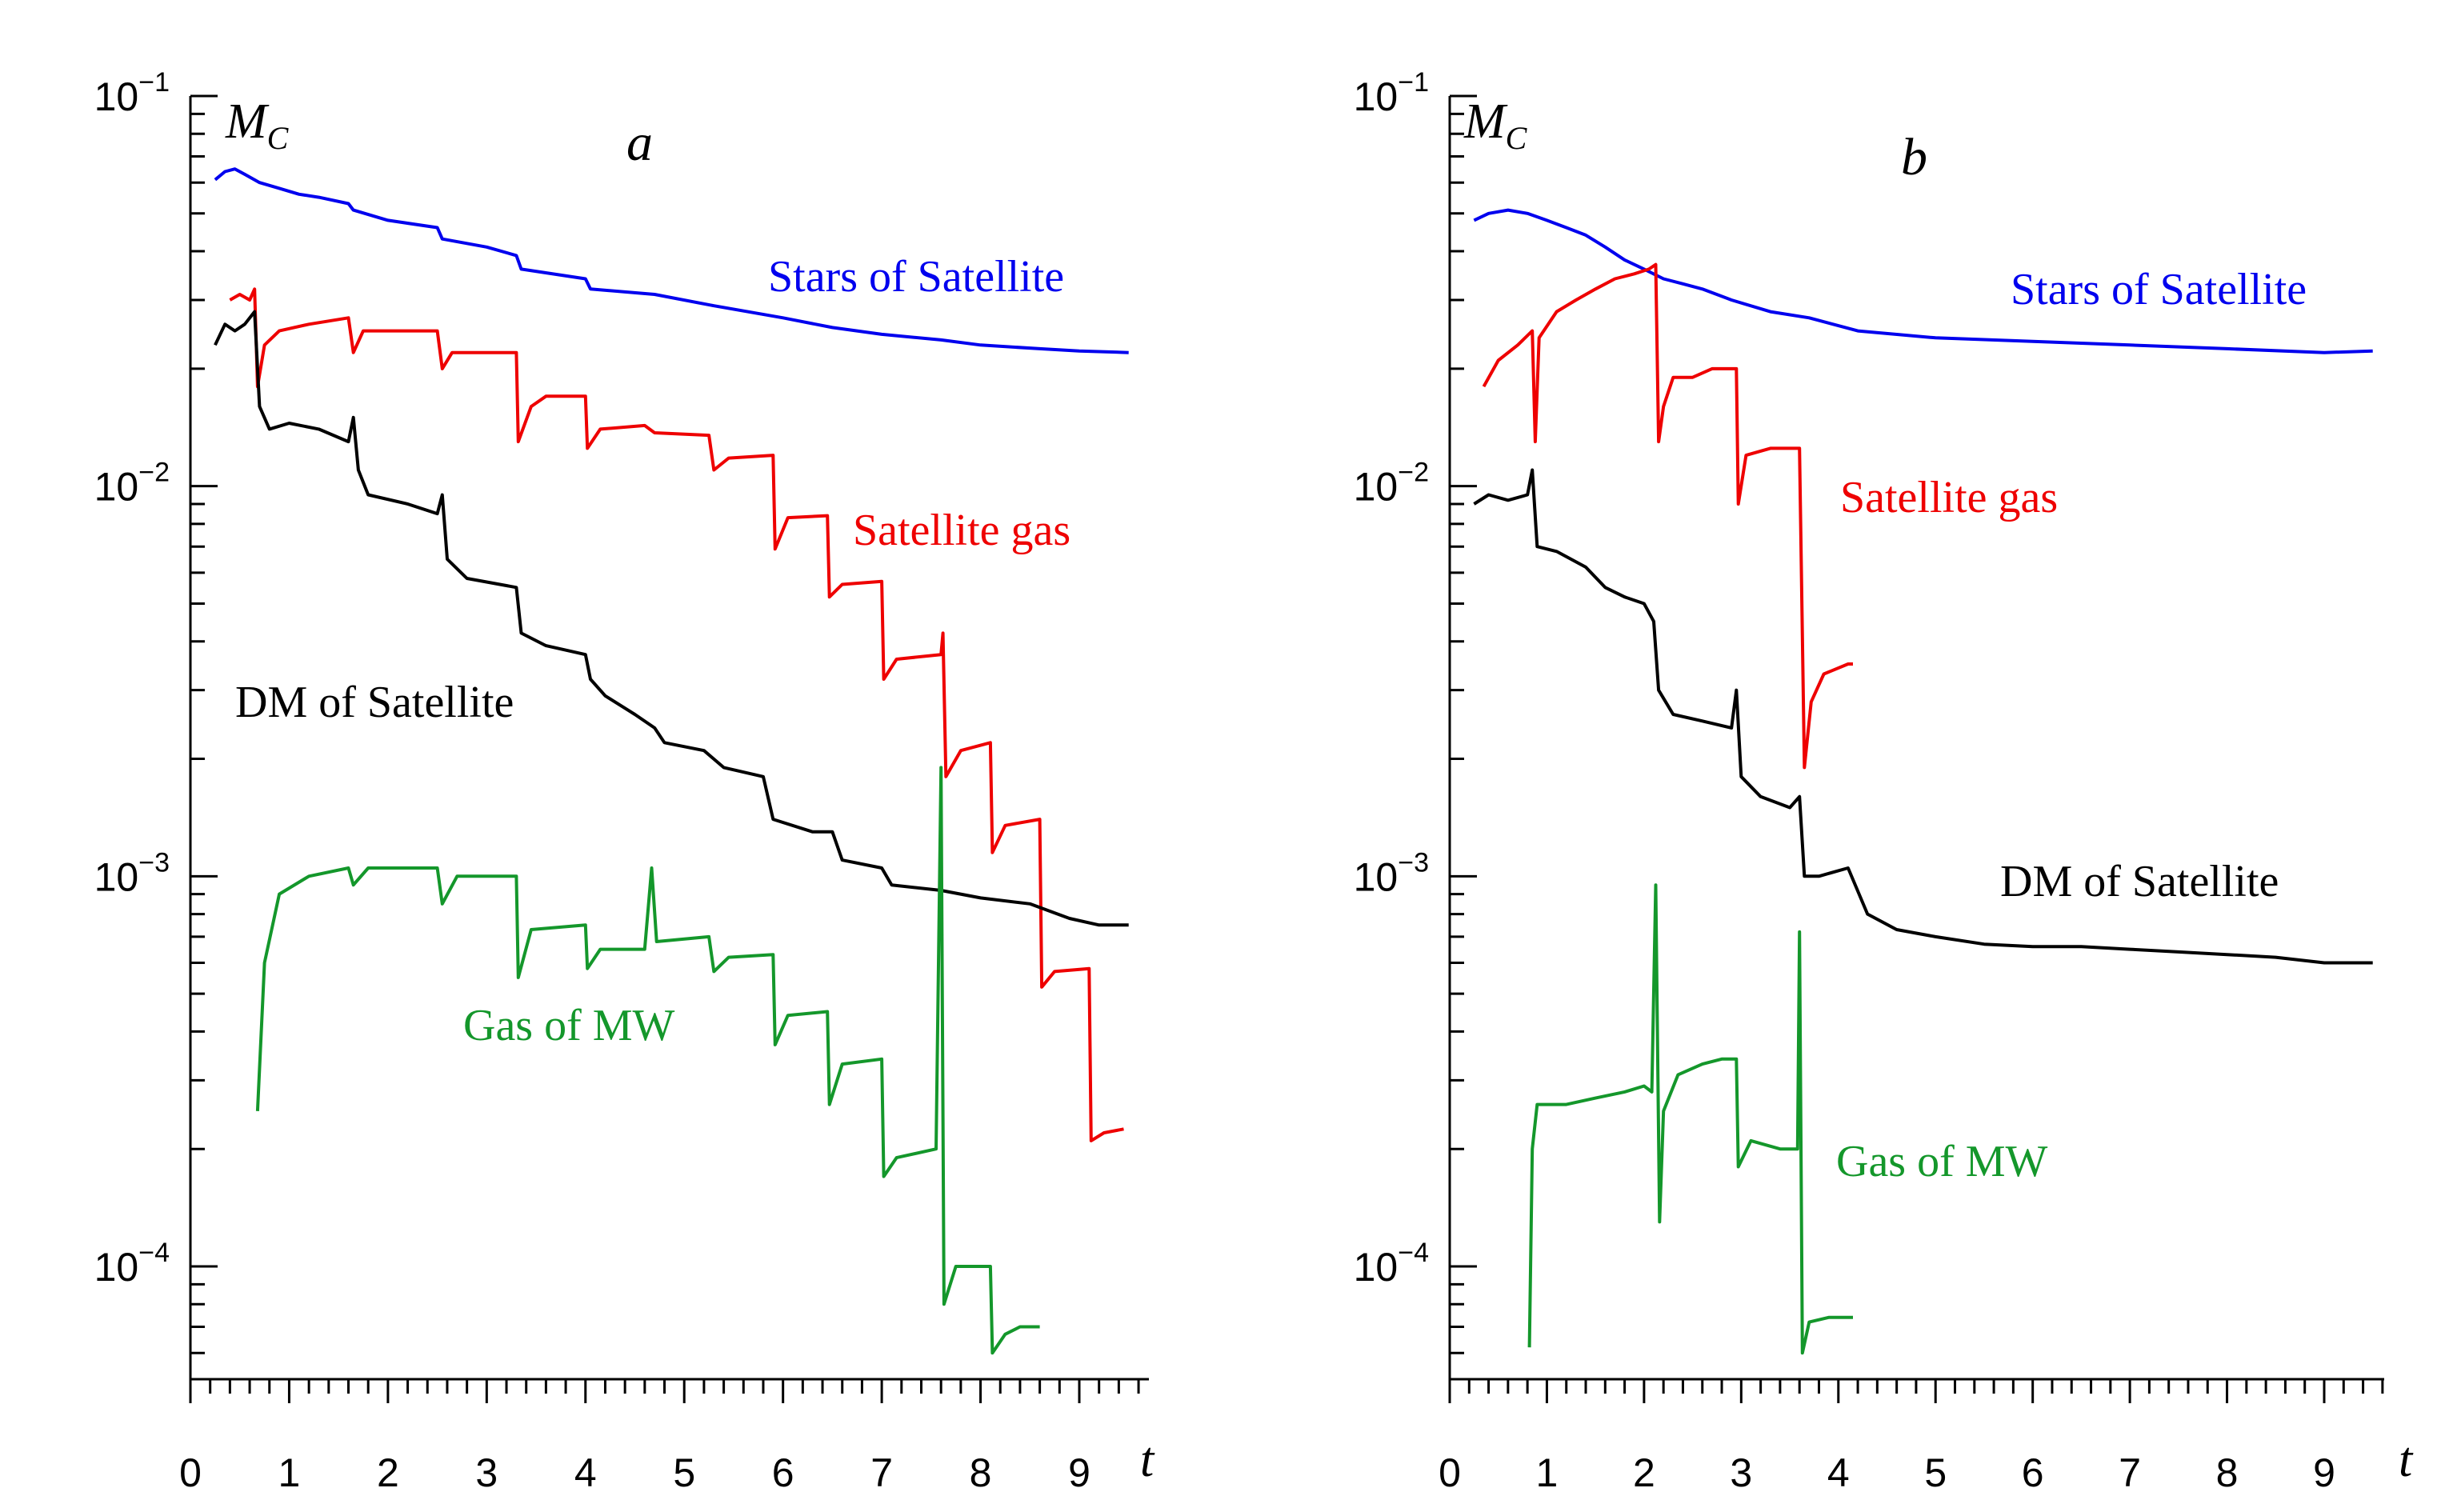 Image resolution: width=2437 pixels, height=1512 pixels. I want to click on series-line-gas, so click(1667, 516).